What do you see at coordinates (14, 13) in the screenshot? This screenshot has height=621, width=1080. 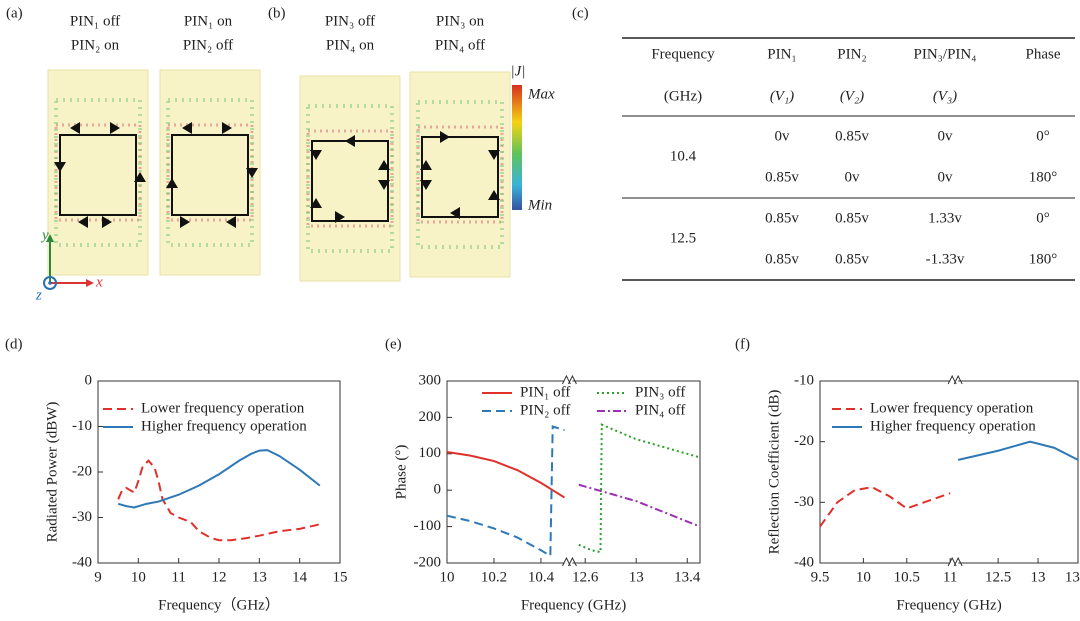 I see `panel-label: (a)` at bounding box center [14, 13].